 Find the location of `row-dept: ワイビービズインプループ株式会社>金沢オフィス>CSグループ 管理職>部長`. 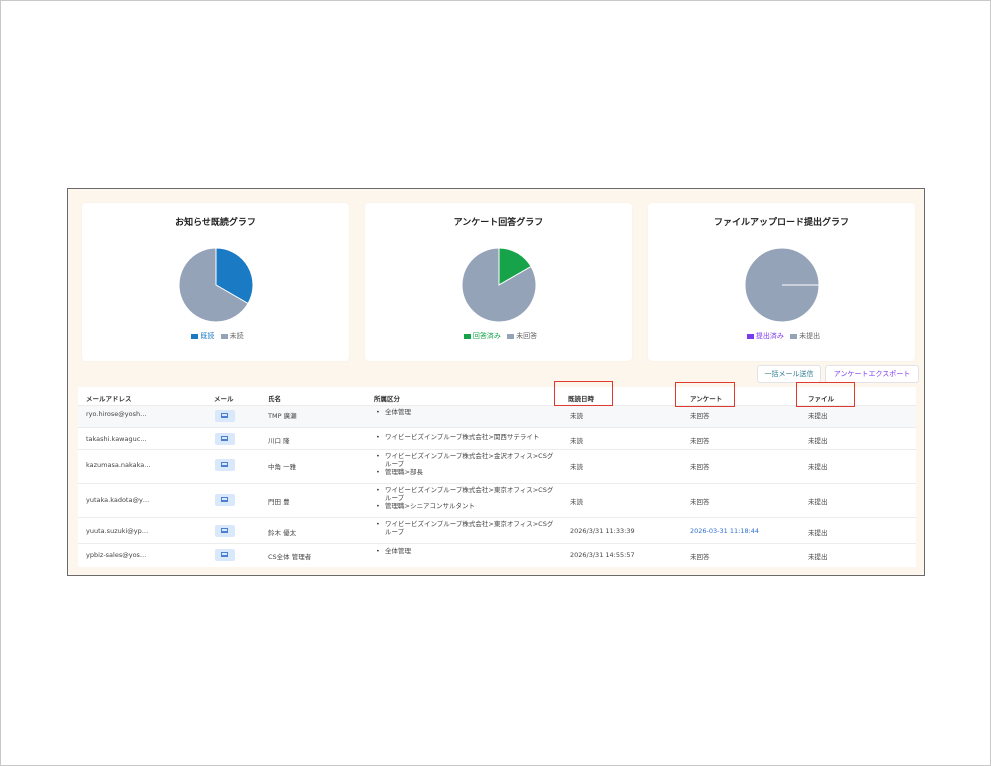

row-dept: ワイビービズインプループ株式会社>金沢オフィス>CSグループ 管理職>部長 is located at coordinates (466, 464).